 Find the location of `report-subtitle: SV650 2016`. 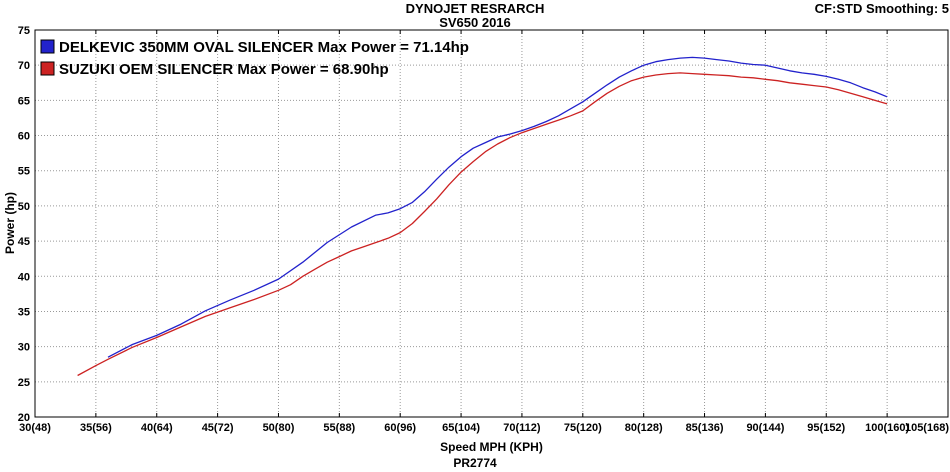

report-subtitle: SV650 2016 is located at coordinates (475, 22).